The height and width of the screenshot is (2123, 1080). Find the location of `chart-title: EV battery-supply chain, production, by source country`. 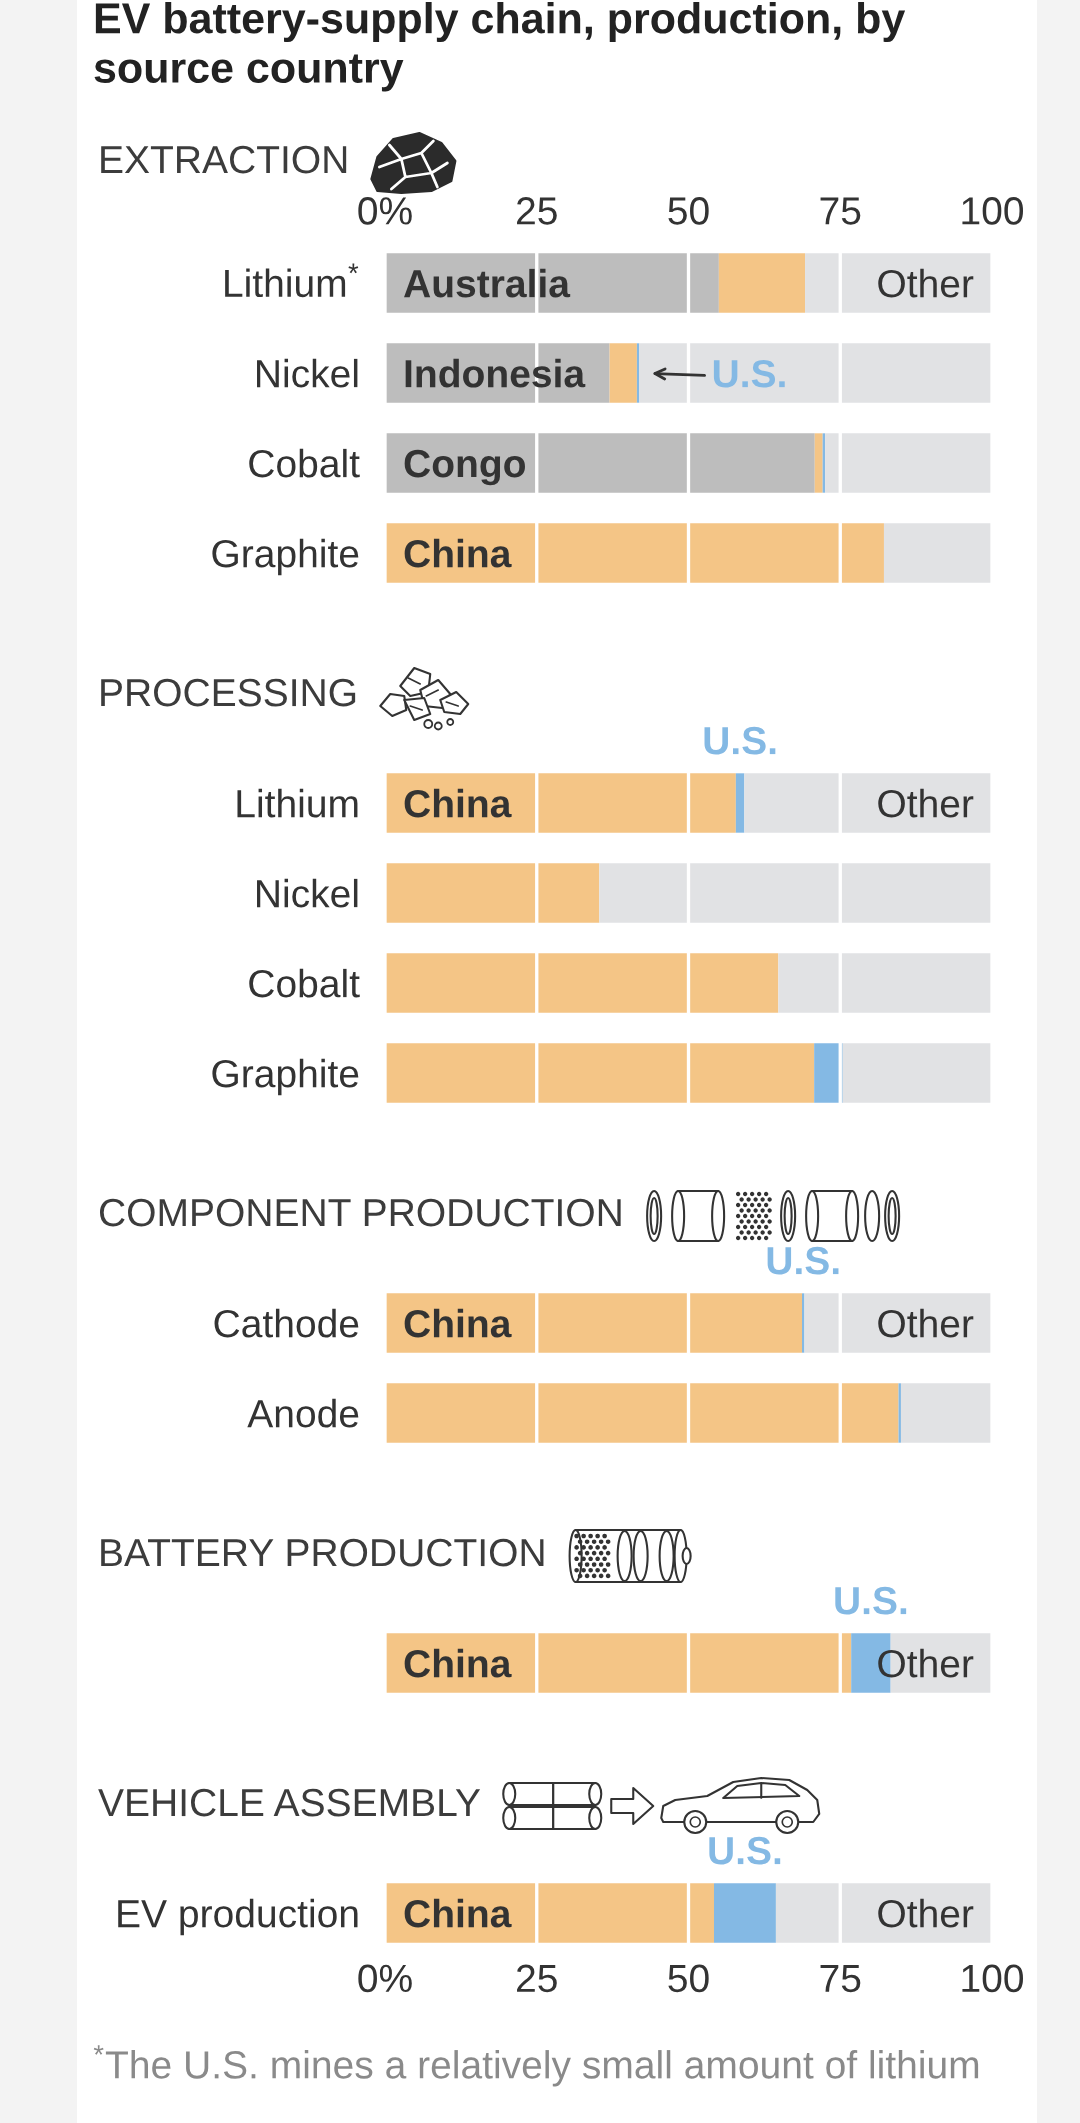

chart-title: EV battery-supply chain, production, by source country is located at coordinates (500, 47).